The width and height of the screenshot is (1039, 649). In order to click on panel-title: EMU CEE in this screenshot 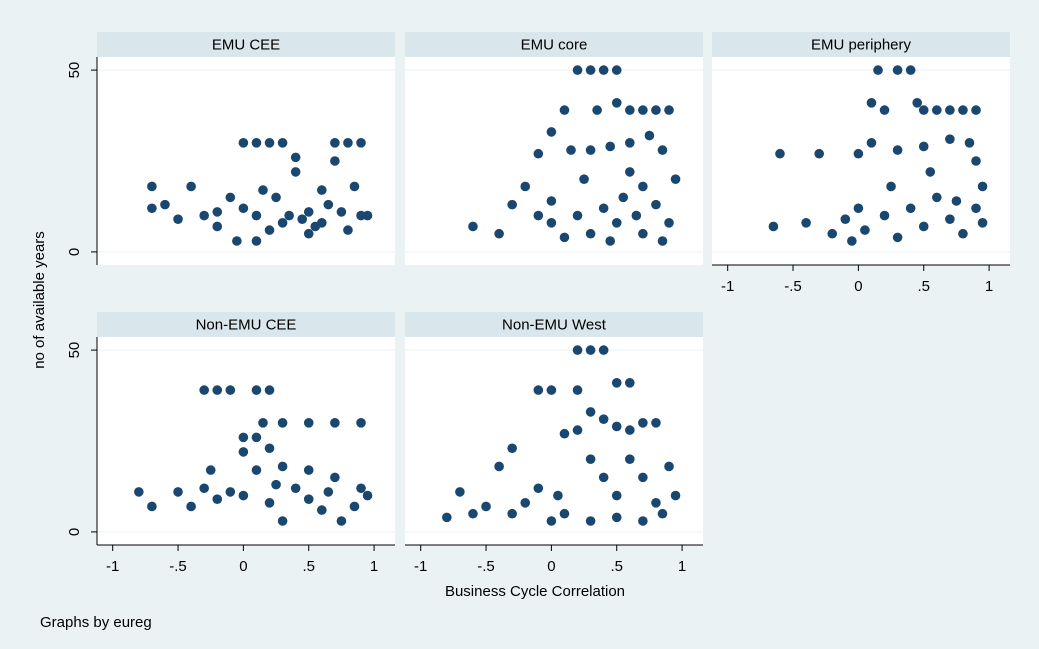, I will do `click(246, 44)`.